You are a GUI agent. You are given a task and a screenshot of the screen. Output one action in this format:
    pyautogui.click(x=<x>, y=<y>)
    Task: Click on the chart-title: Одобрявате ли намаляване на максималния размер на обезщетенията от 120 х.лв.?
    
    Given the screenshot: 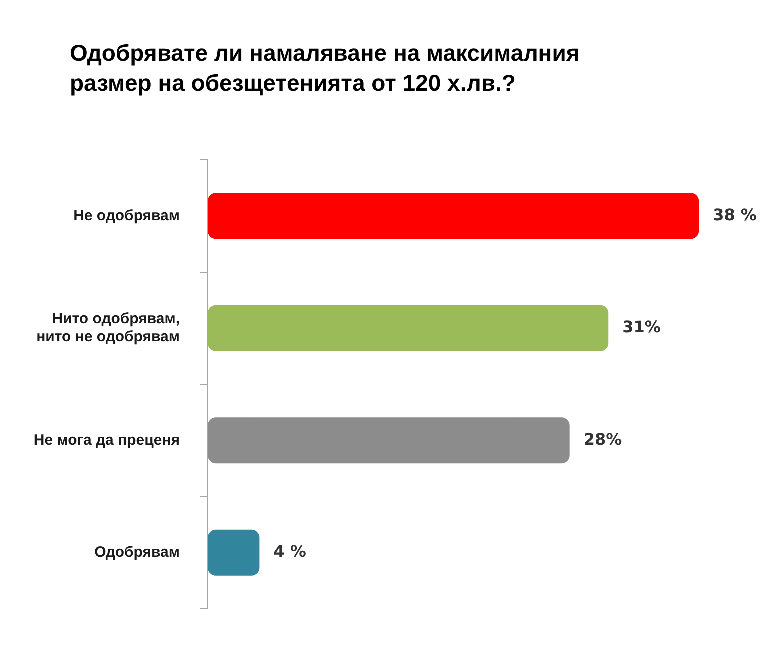 What is the action you would take?
    pyautogui.click(x=325, y=68)
    